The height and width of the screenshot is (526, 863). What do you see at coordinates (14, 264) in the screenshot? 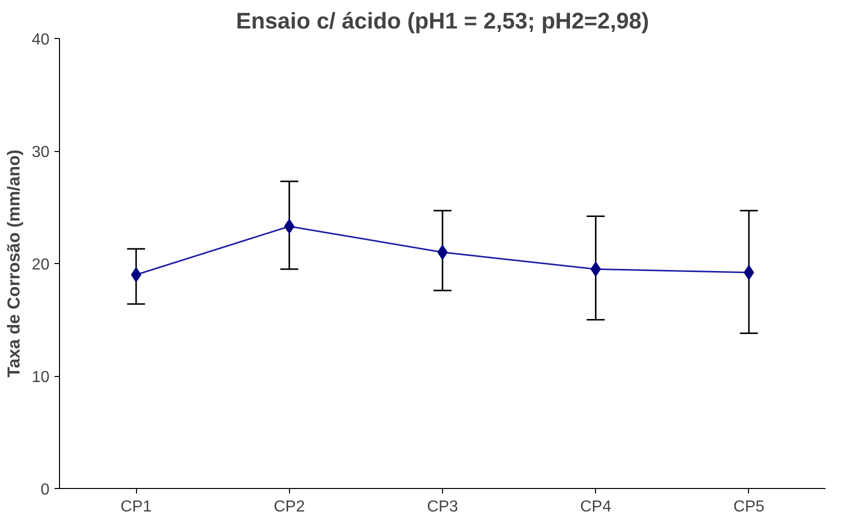
I see `y-axis-title: Taxa de Corrosão (mm/ano)` at bounding box center [14, 264].